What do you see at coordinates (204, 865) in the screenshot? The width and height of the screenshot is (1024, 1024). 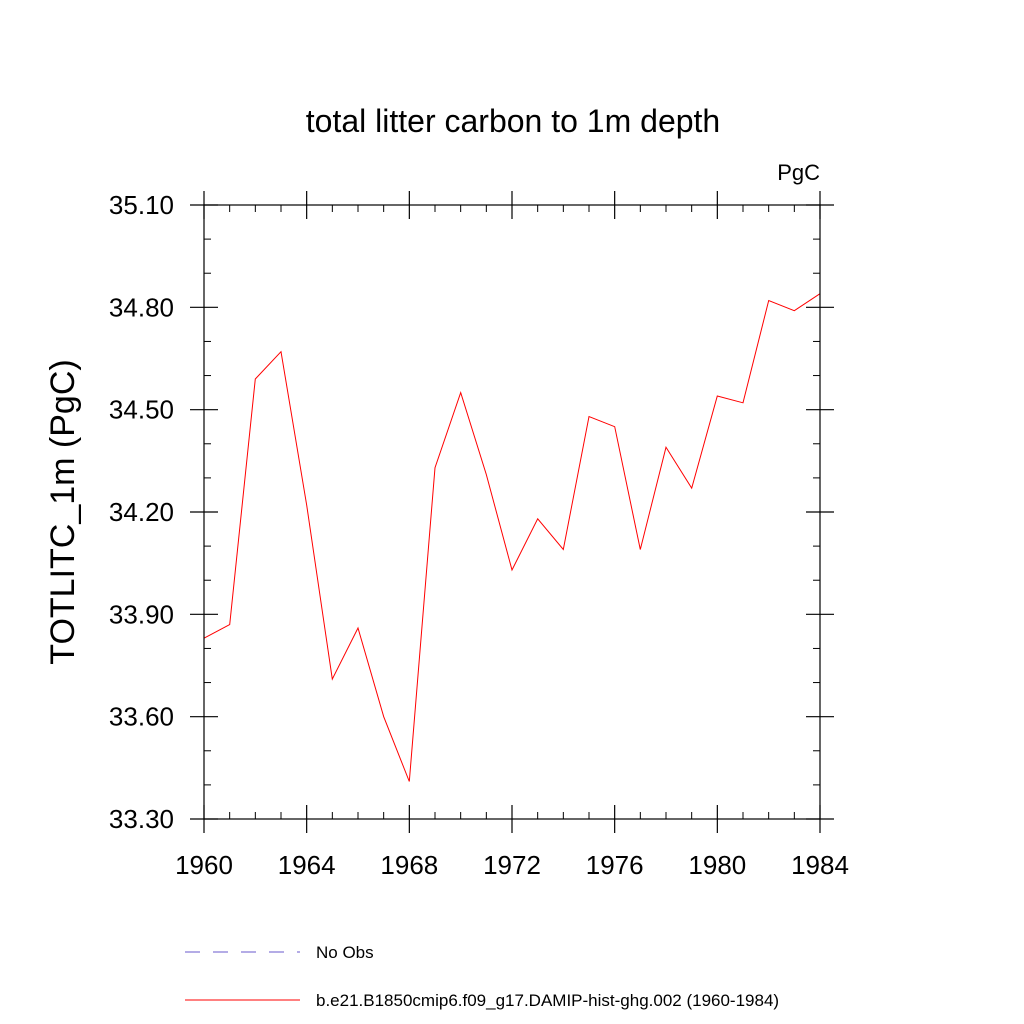 I see `x-tick-label: 1960` at bounding box center [204, 865].